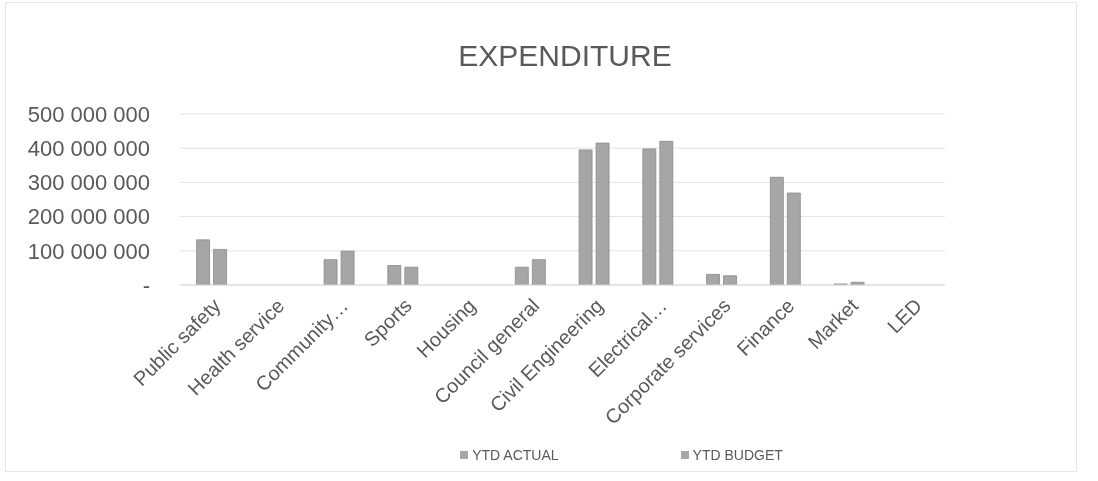  I want to click on legend-label: YTD ACTUAL, so click(515, 455).